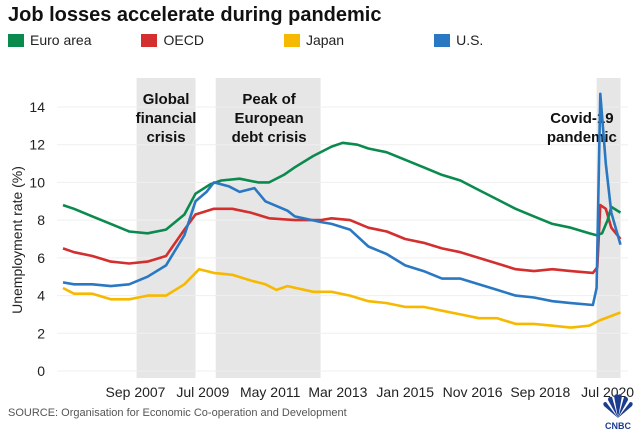  I want to click on x-tick-label: Jan 2015, so click(405, 392).